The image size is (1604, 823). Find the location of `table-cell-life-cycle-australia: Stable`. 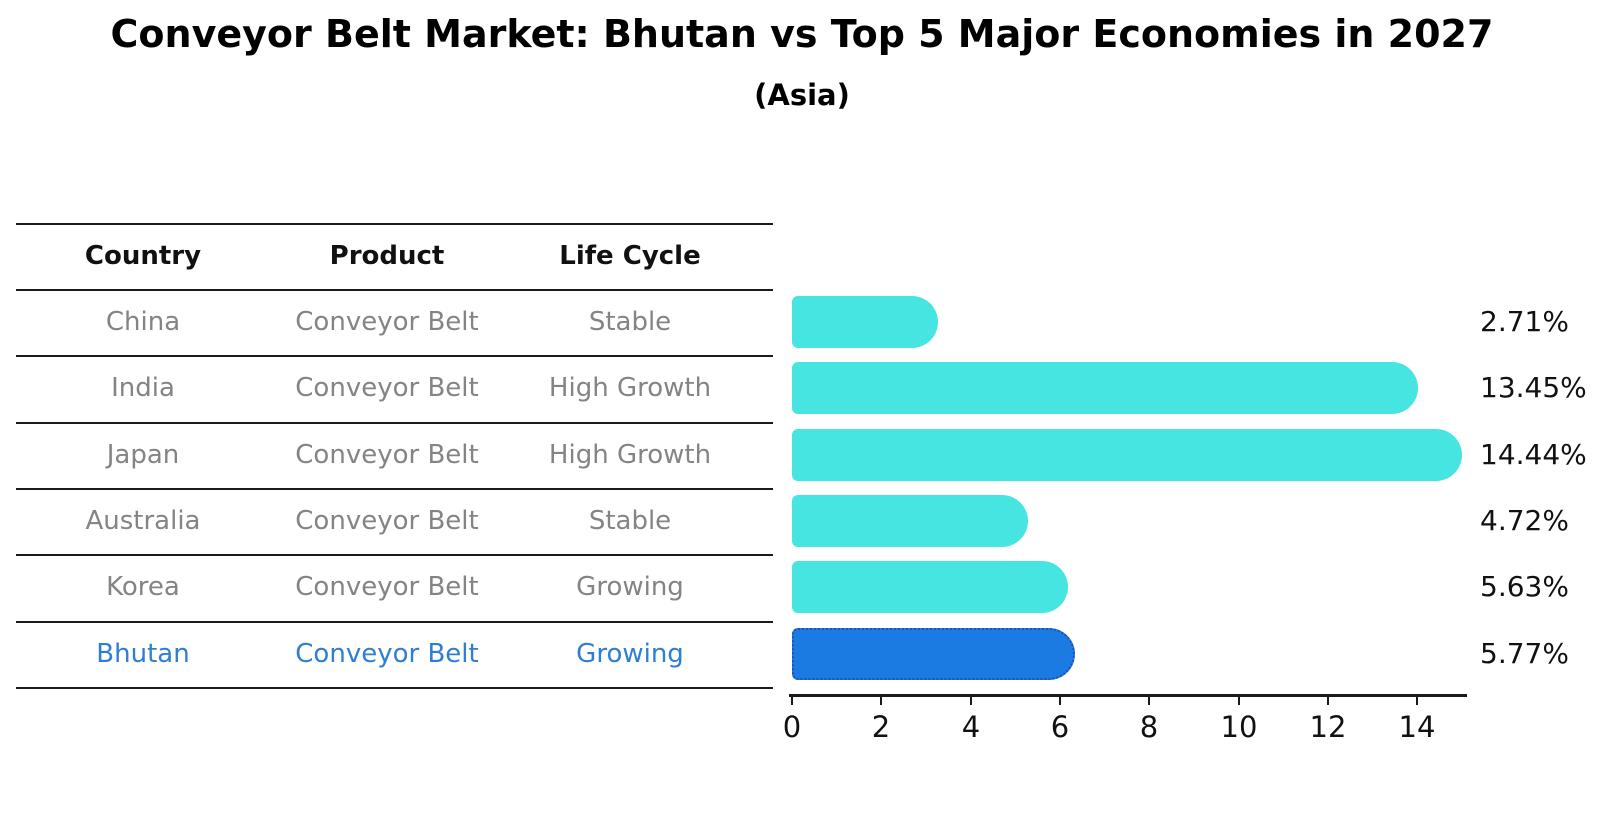

table-cell-life-cycle-australia: Stable is located at coordinates (630, 520).